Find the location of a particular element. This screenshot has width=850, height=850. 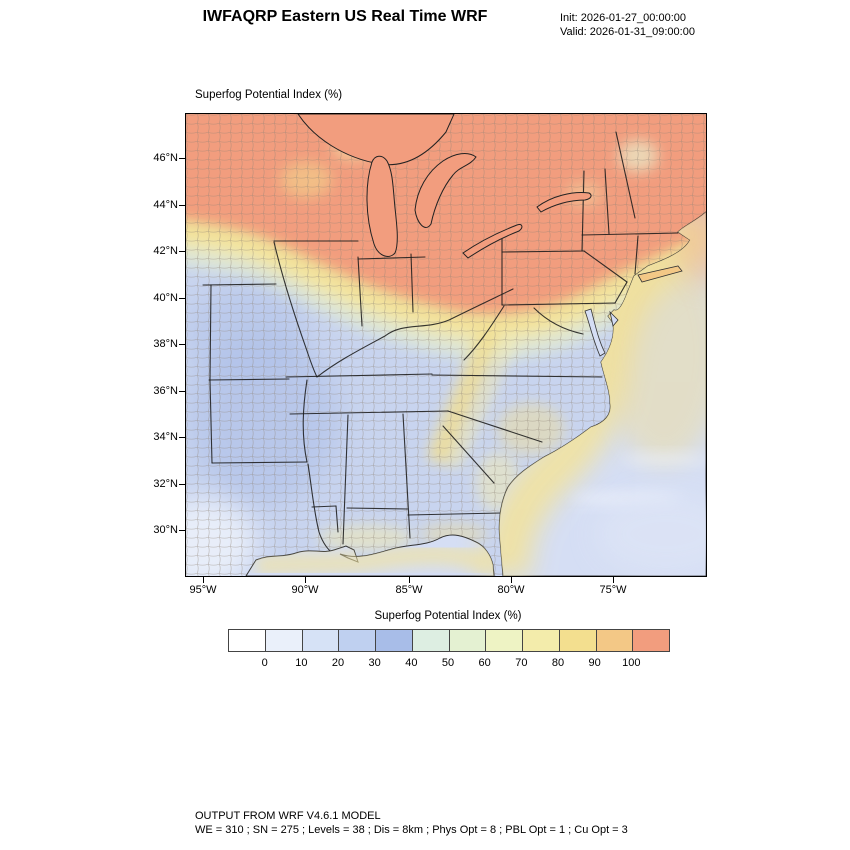

long-island is located at coordinates (660, 274).